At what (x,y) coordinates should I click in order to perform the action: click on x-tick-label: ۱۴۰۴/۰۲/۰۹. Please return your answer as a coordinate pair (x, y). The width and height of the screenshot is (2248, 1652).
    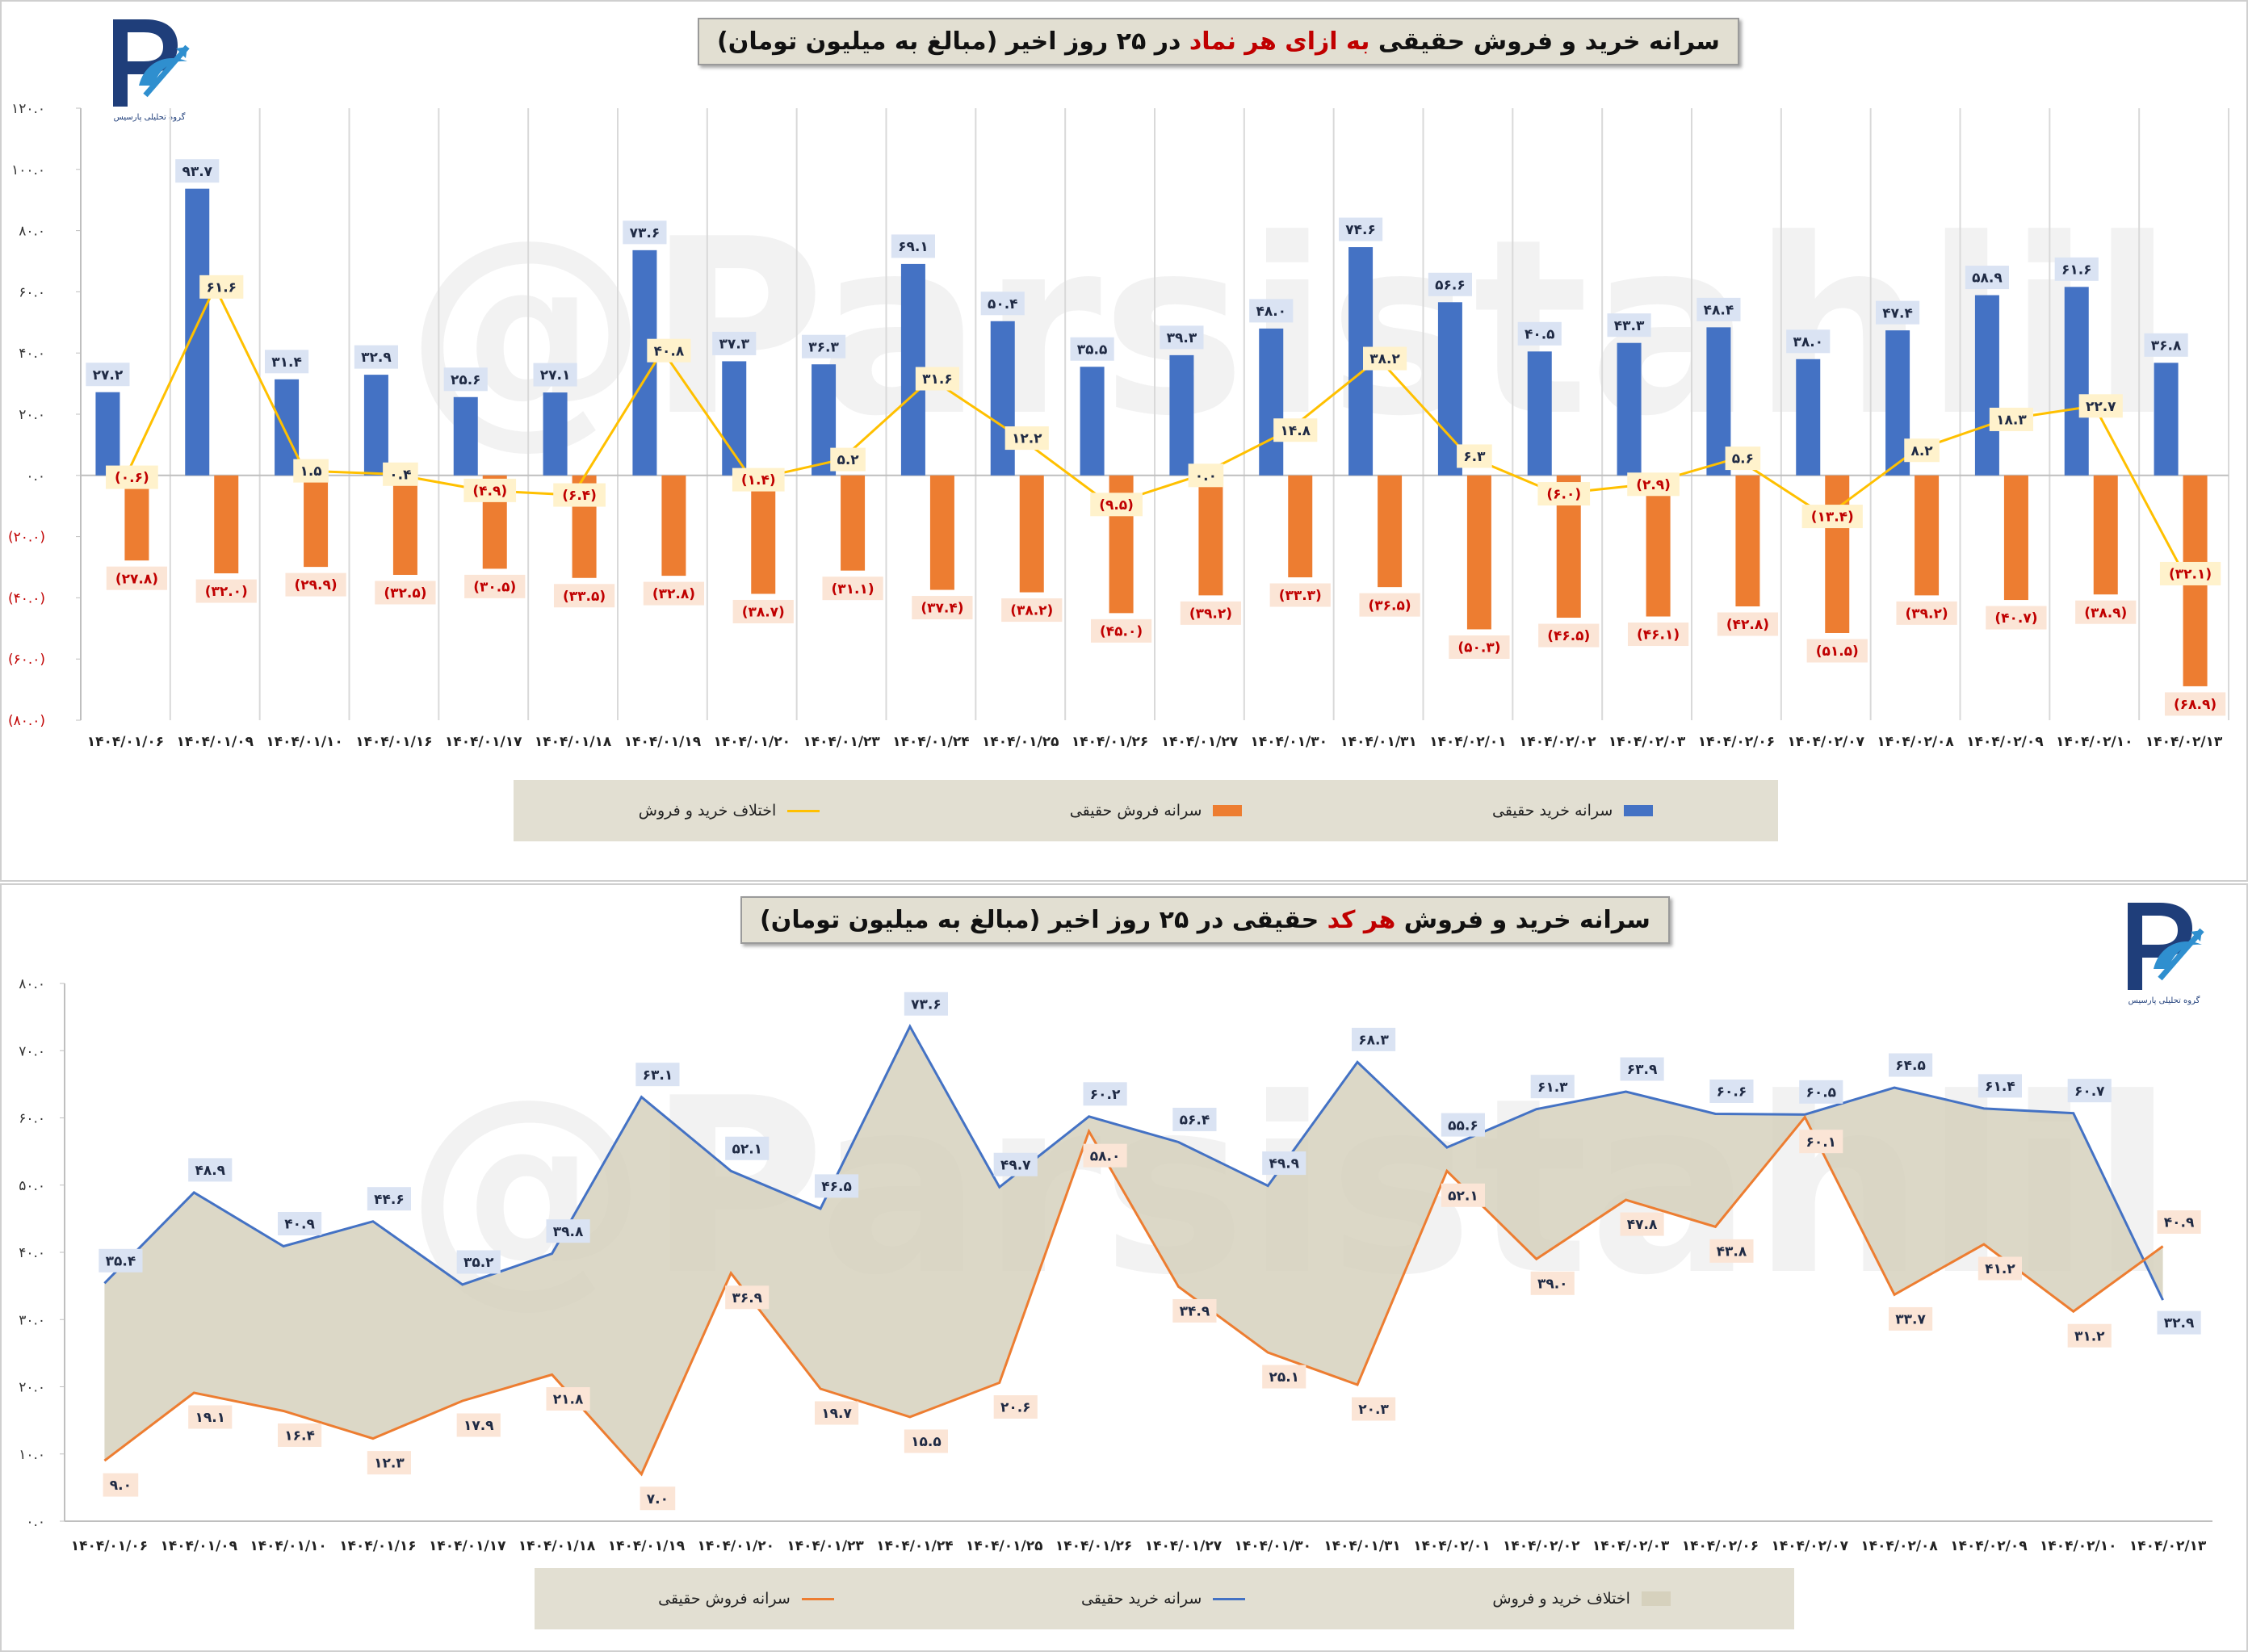
    Looking at the image, I should click on (2005, 742).